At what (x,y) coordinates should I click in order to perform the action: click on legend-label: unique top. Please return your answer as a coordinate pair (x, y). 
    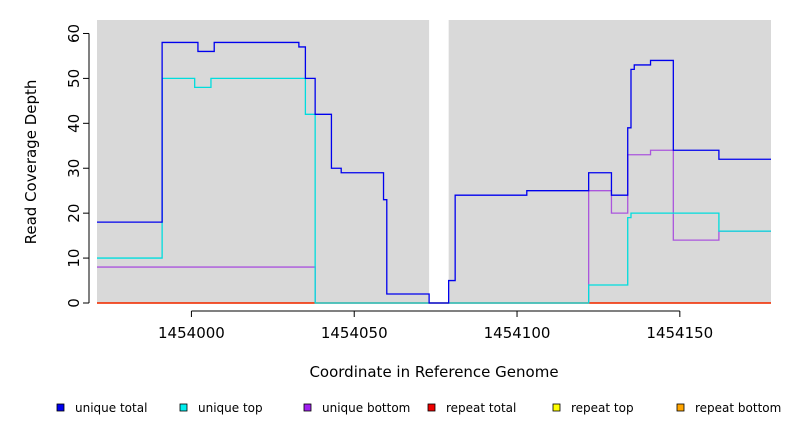
    Looking at the image, I should click on (230, 408).